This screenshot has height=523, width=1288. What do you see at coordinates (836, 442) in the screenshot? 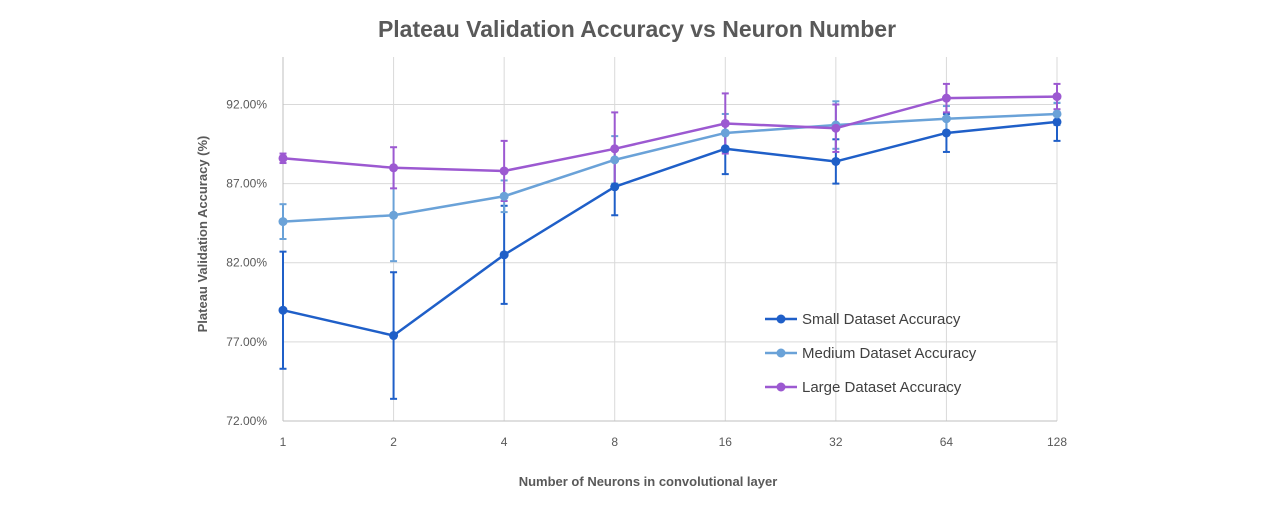
I see `x-tick-label: 32` at bounding box center [836, 442].